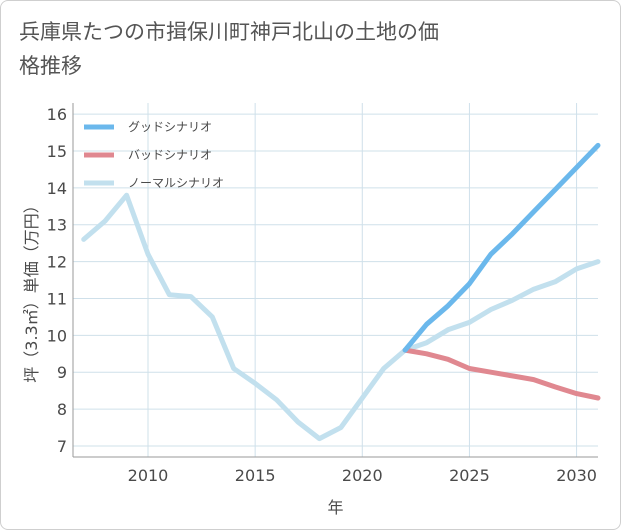 This screenshot has height=530, width=621. Describe the element at coordinates (62, 409) in the screenshot. I see `y-tick-label: 8` at that location.